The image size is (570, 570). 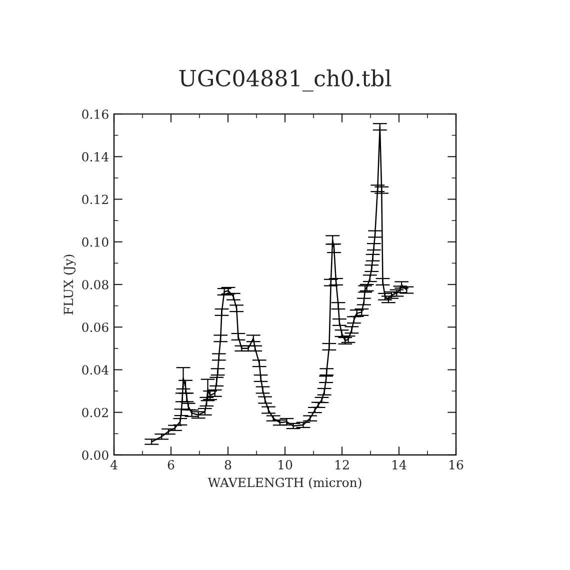 I want to click on y-tick-label: 0.14, so click(x=95, y=157).